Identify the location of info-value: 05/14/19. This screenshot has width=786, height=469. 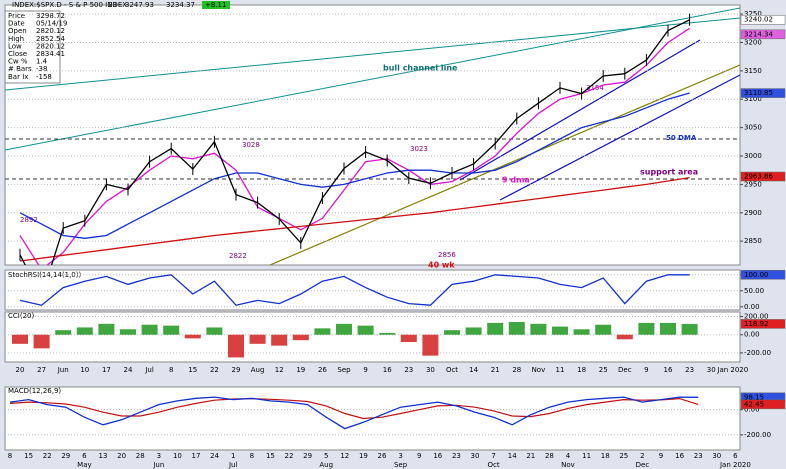
(51, 24).